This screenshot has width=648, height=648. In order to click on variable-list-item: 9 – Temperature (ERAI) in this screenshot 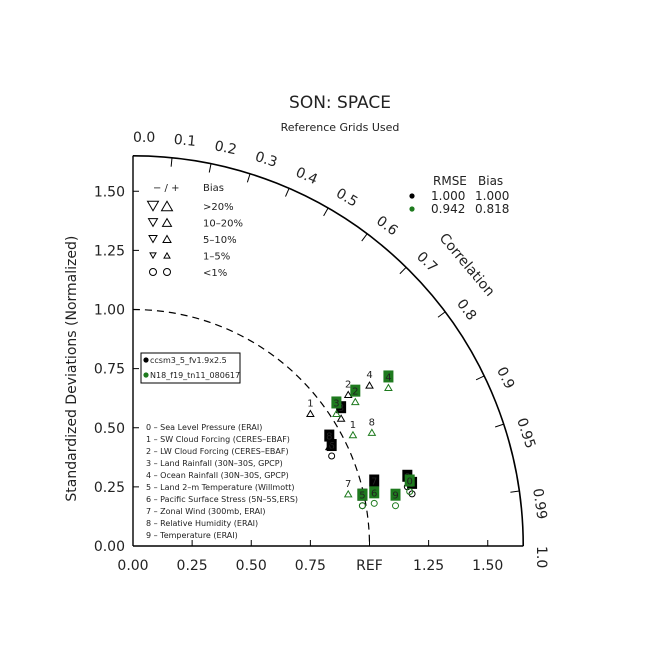, I will do `click(192, 535)`.